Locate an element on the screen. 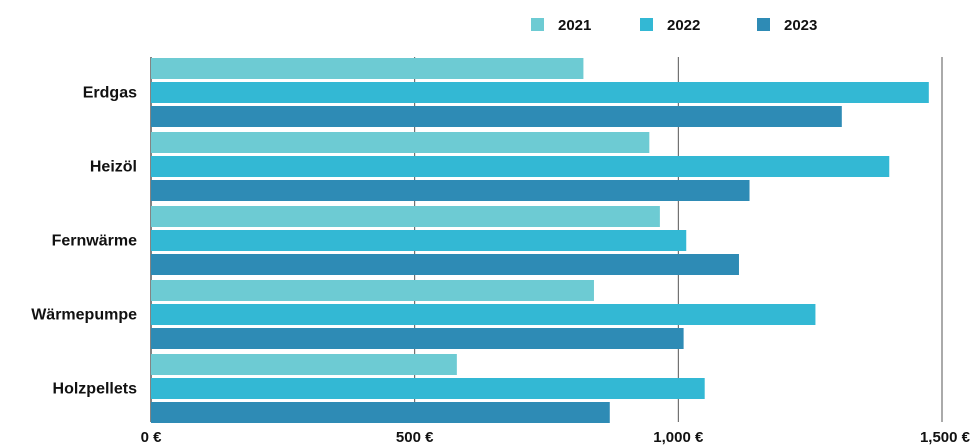  category-label: Wärmepumpe is located at coordinates (84, 315).